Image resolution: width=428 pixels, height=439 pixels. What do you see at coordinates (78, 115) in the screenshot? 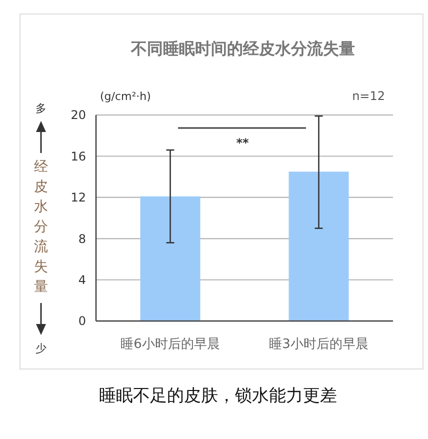
I see `y-tick-label: 20` at bounding box center [78, 115].